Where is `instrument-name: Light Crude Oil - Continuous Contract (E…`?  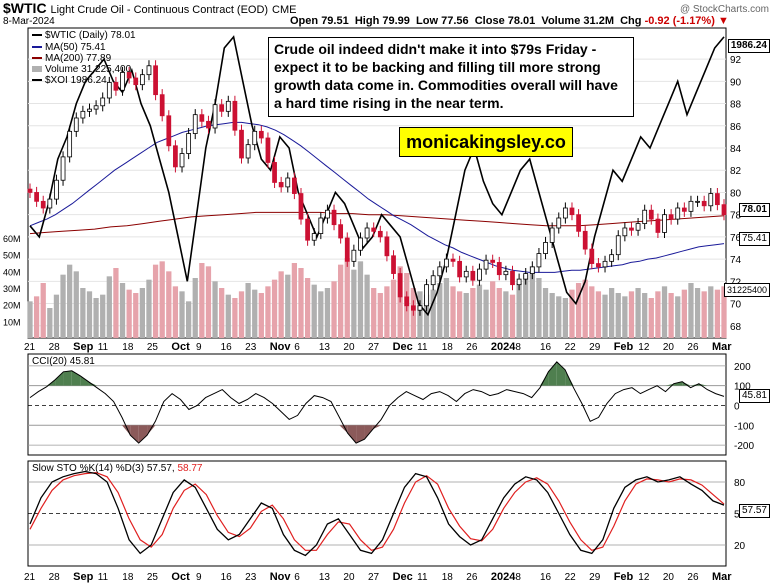 instrument-name: Light Crude Oil - Continuous Contract (E… is located at coordinates (159, 10).